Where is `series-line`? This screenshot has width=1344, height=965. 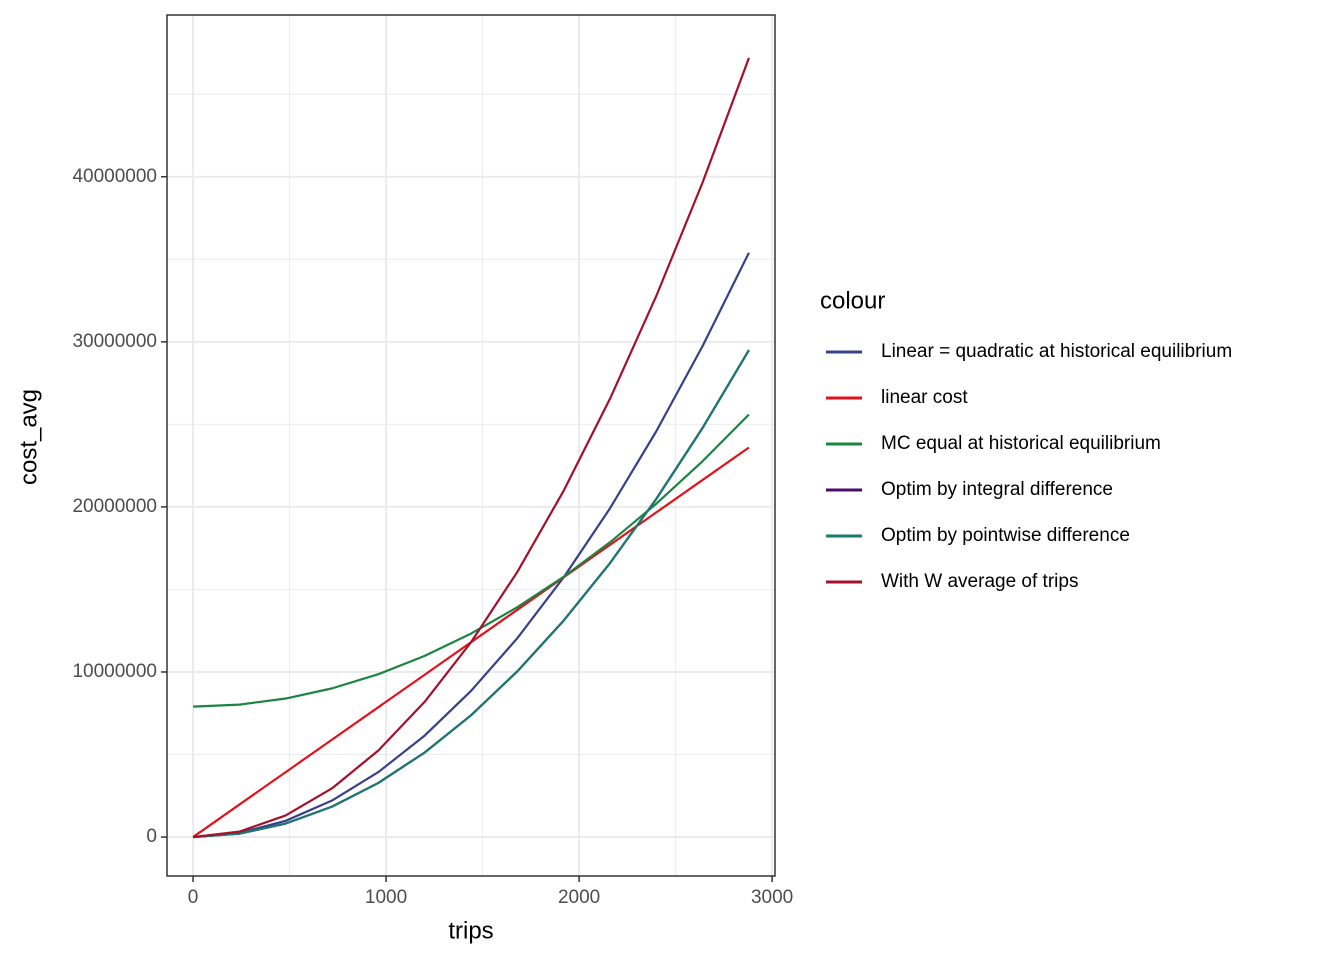
series-line is located at coordinates (471, 560).